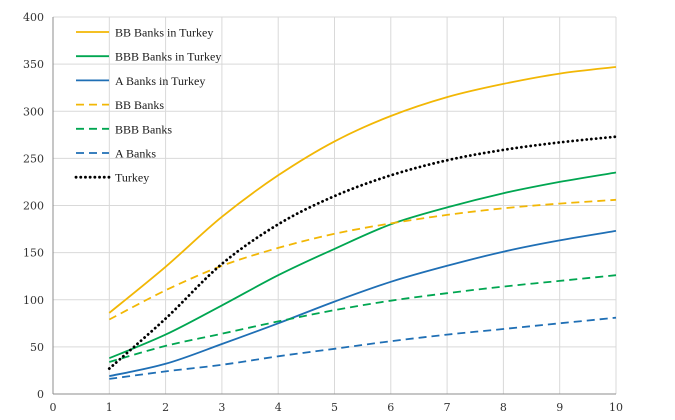  I want to click on y-tick-label: 100, so click(33, 300).